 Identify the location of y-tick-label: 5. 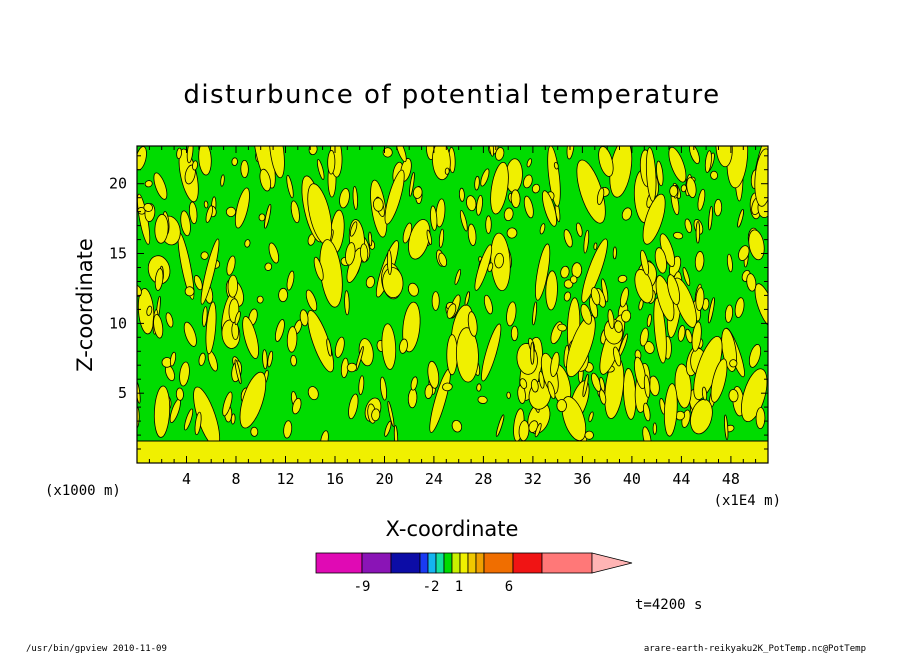
(122, 393).